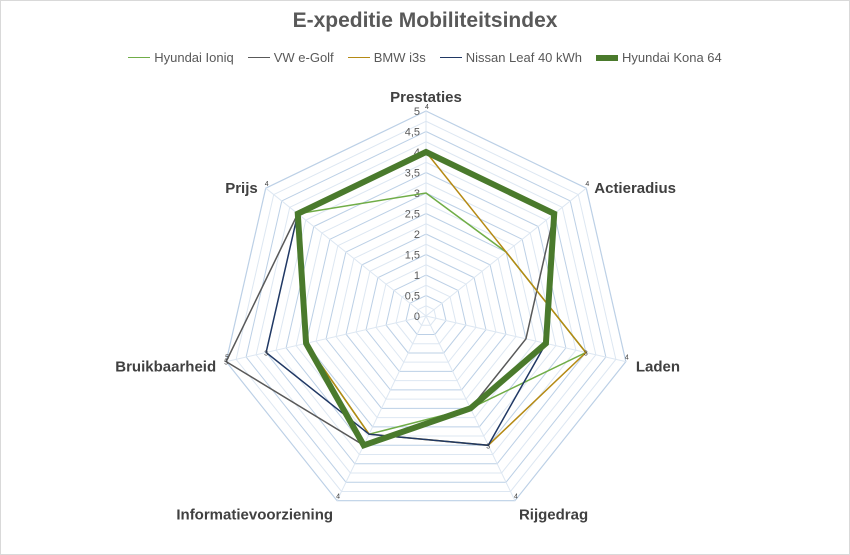 The width and height of the screenshot is (850, 555). What do you see at coordinates (412, 133) in the screenshot?
I see `tick-label: 4,5` at bounding box center [412, 133].